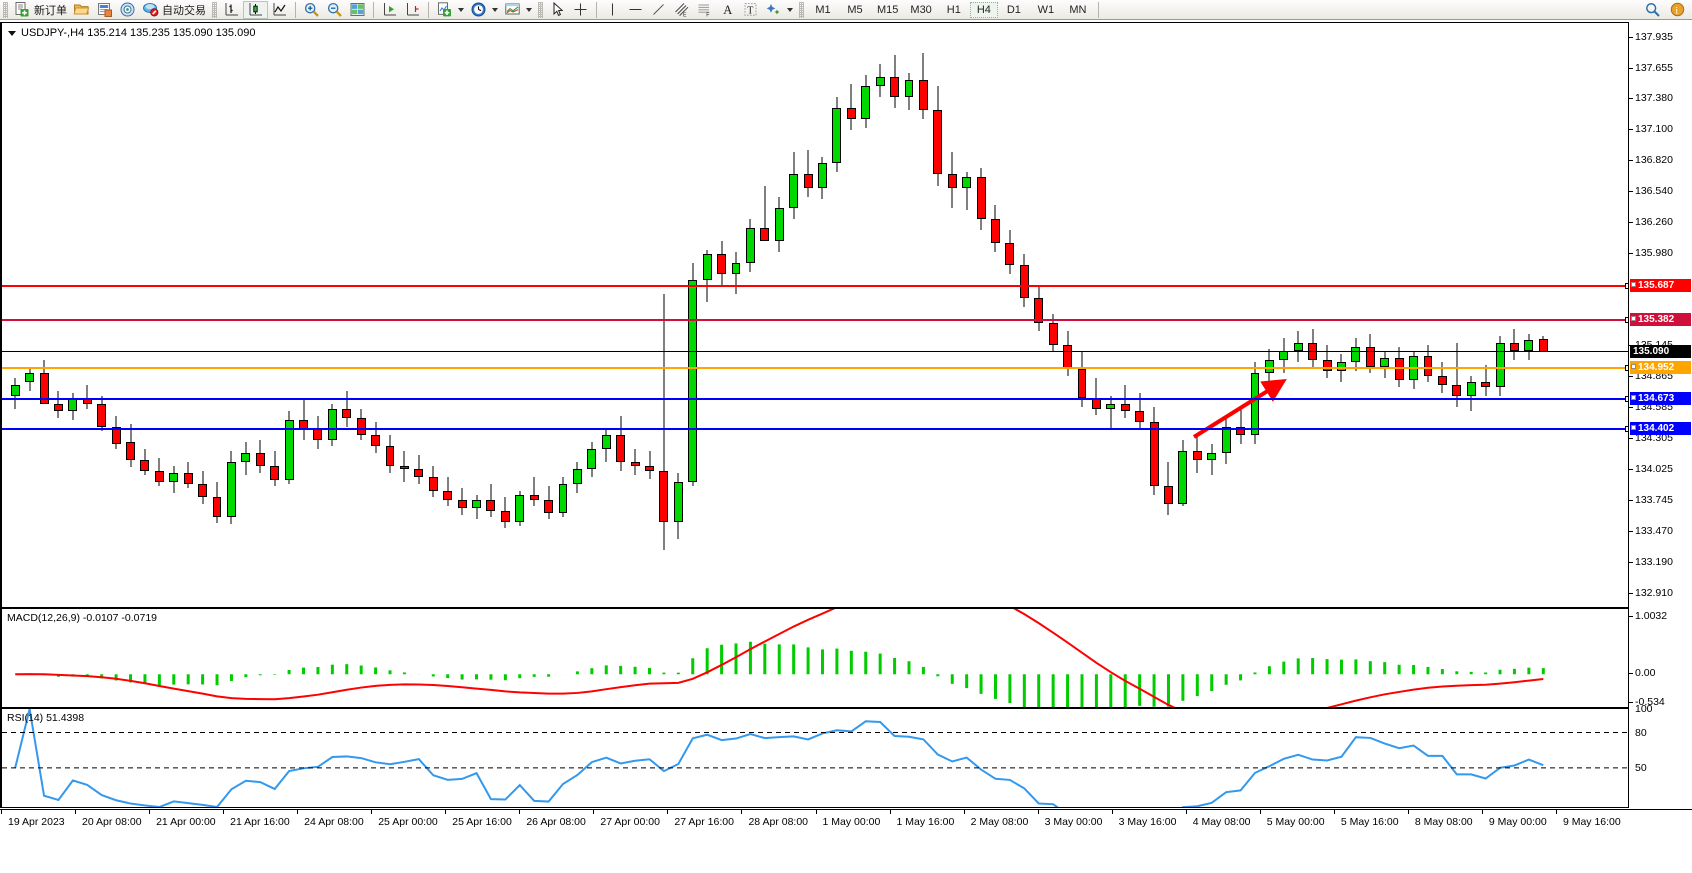  I want to click on data-window-icon, so click(357, 9).